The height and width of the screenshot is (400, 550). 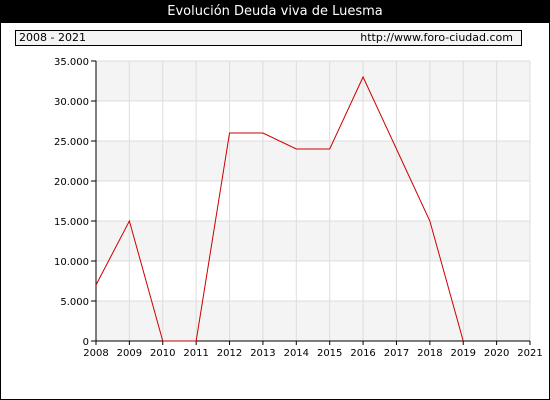 What do you see at coordinates (71, 262) in the screenshot?
I see `y-tick-label: 10.000` at bounding box center [71, 262].